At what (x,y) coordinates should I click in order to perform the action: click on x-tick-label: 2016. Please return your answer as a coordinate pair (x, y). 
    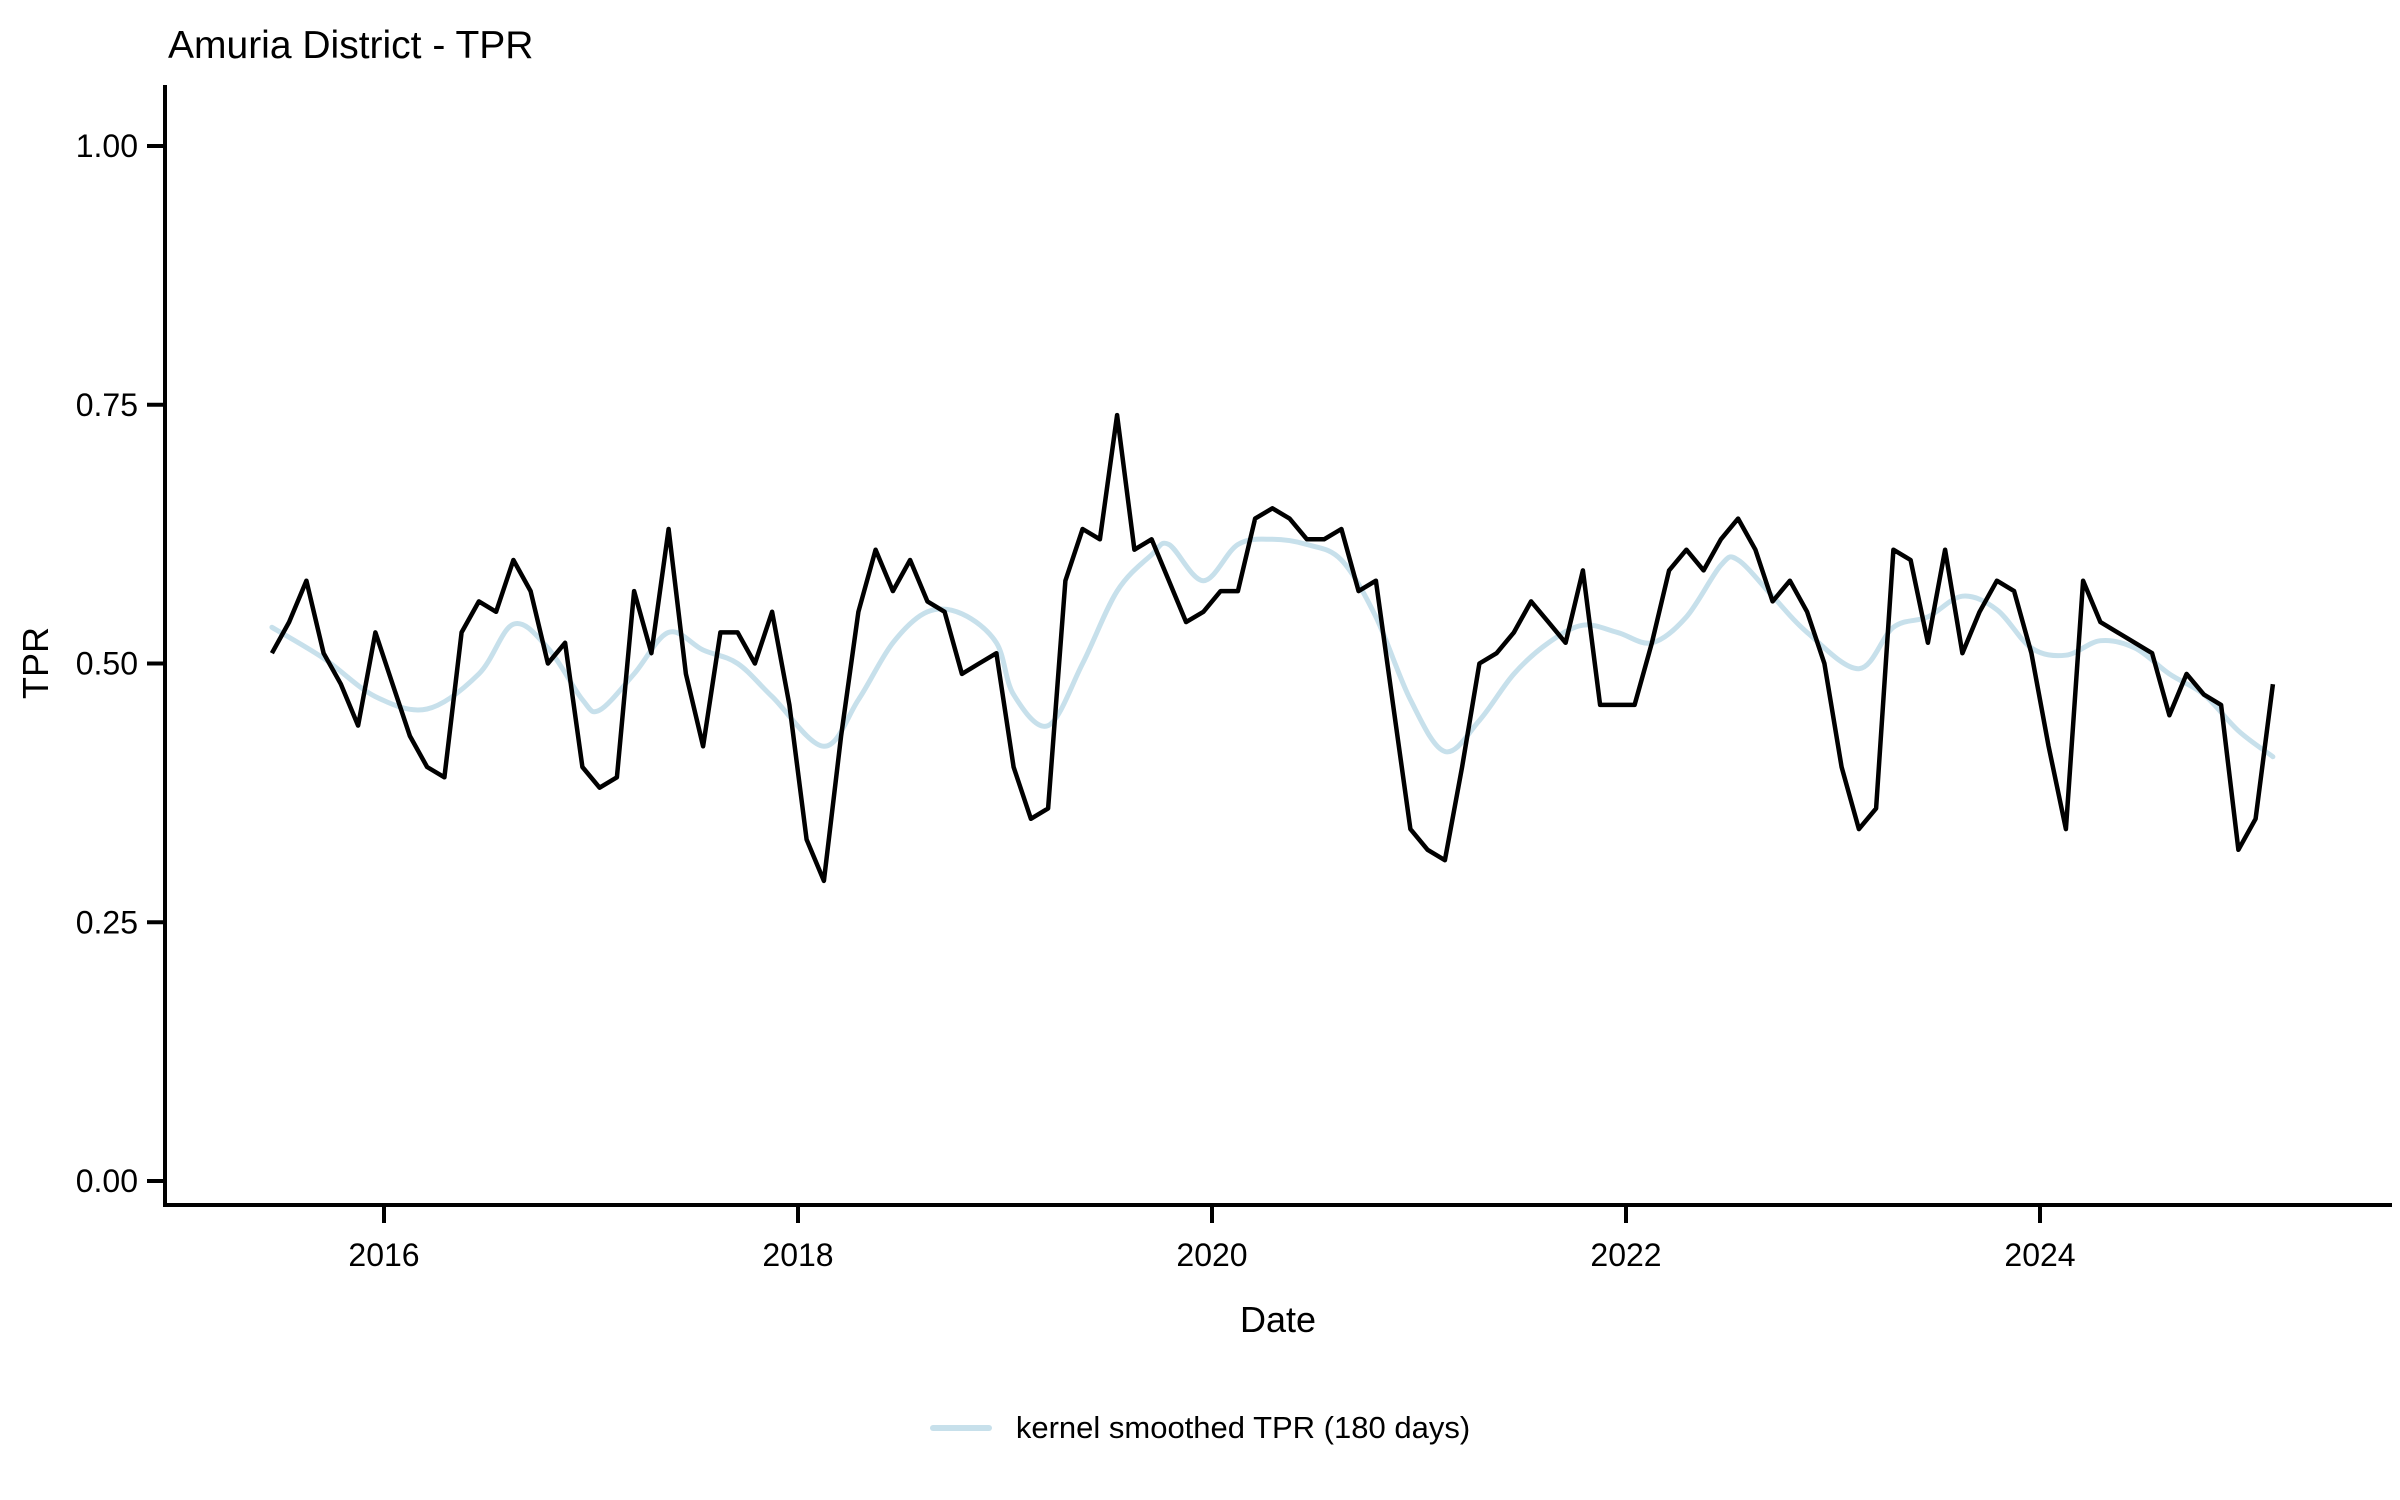
    Looking at the image, I should click on (383, 1255).